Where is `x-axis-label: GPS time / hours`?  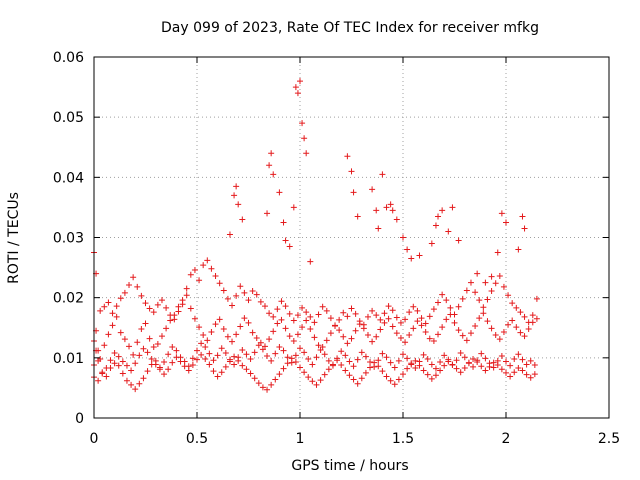
x-axis-label: GPS time / hours is located at coordinates (349, 466).